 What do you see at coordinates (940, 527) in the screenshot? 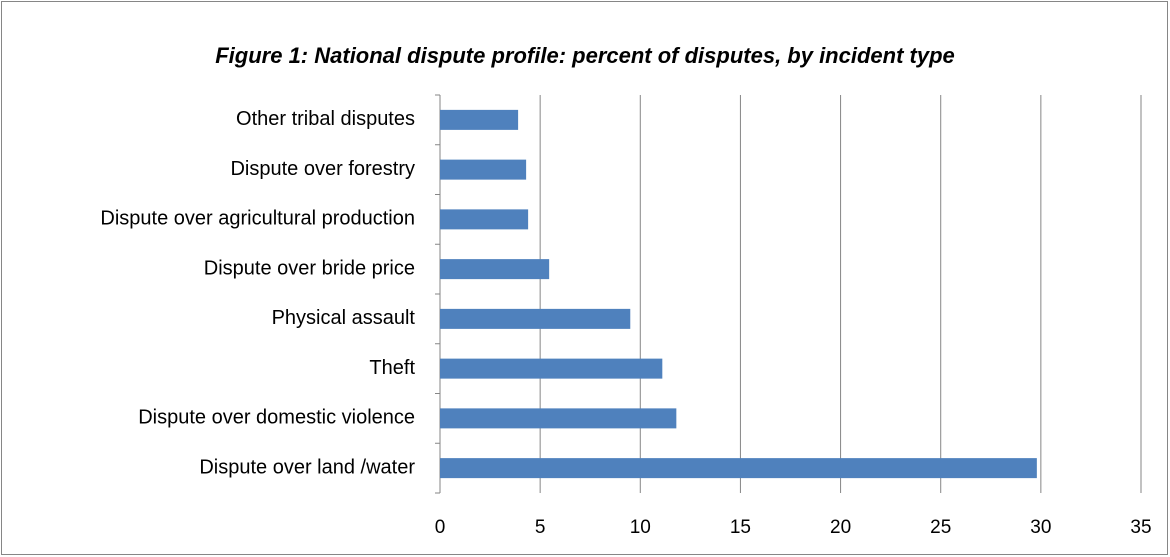
I see `x-tick-label: 25` at bounding box center [940, 527].